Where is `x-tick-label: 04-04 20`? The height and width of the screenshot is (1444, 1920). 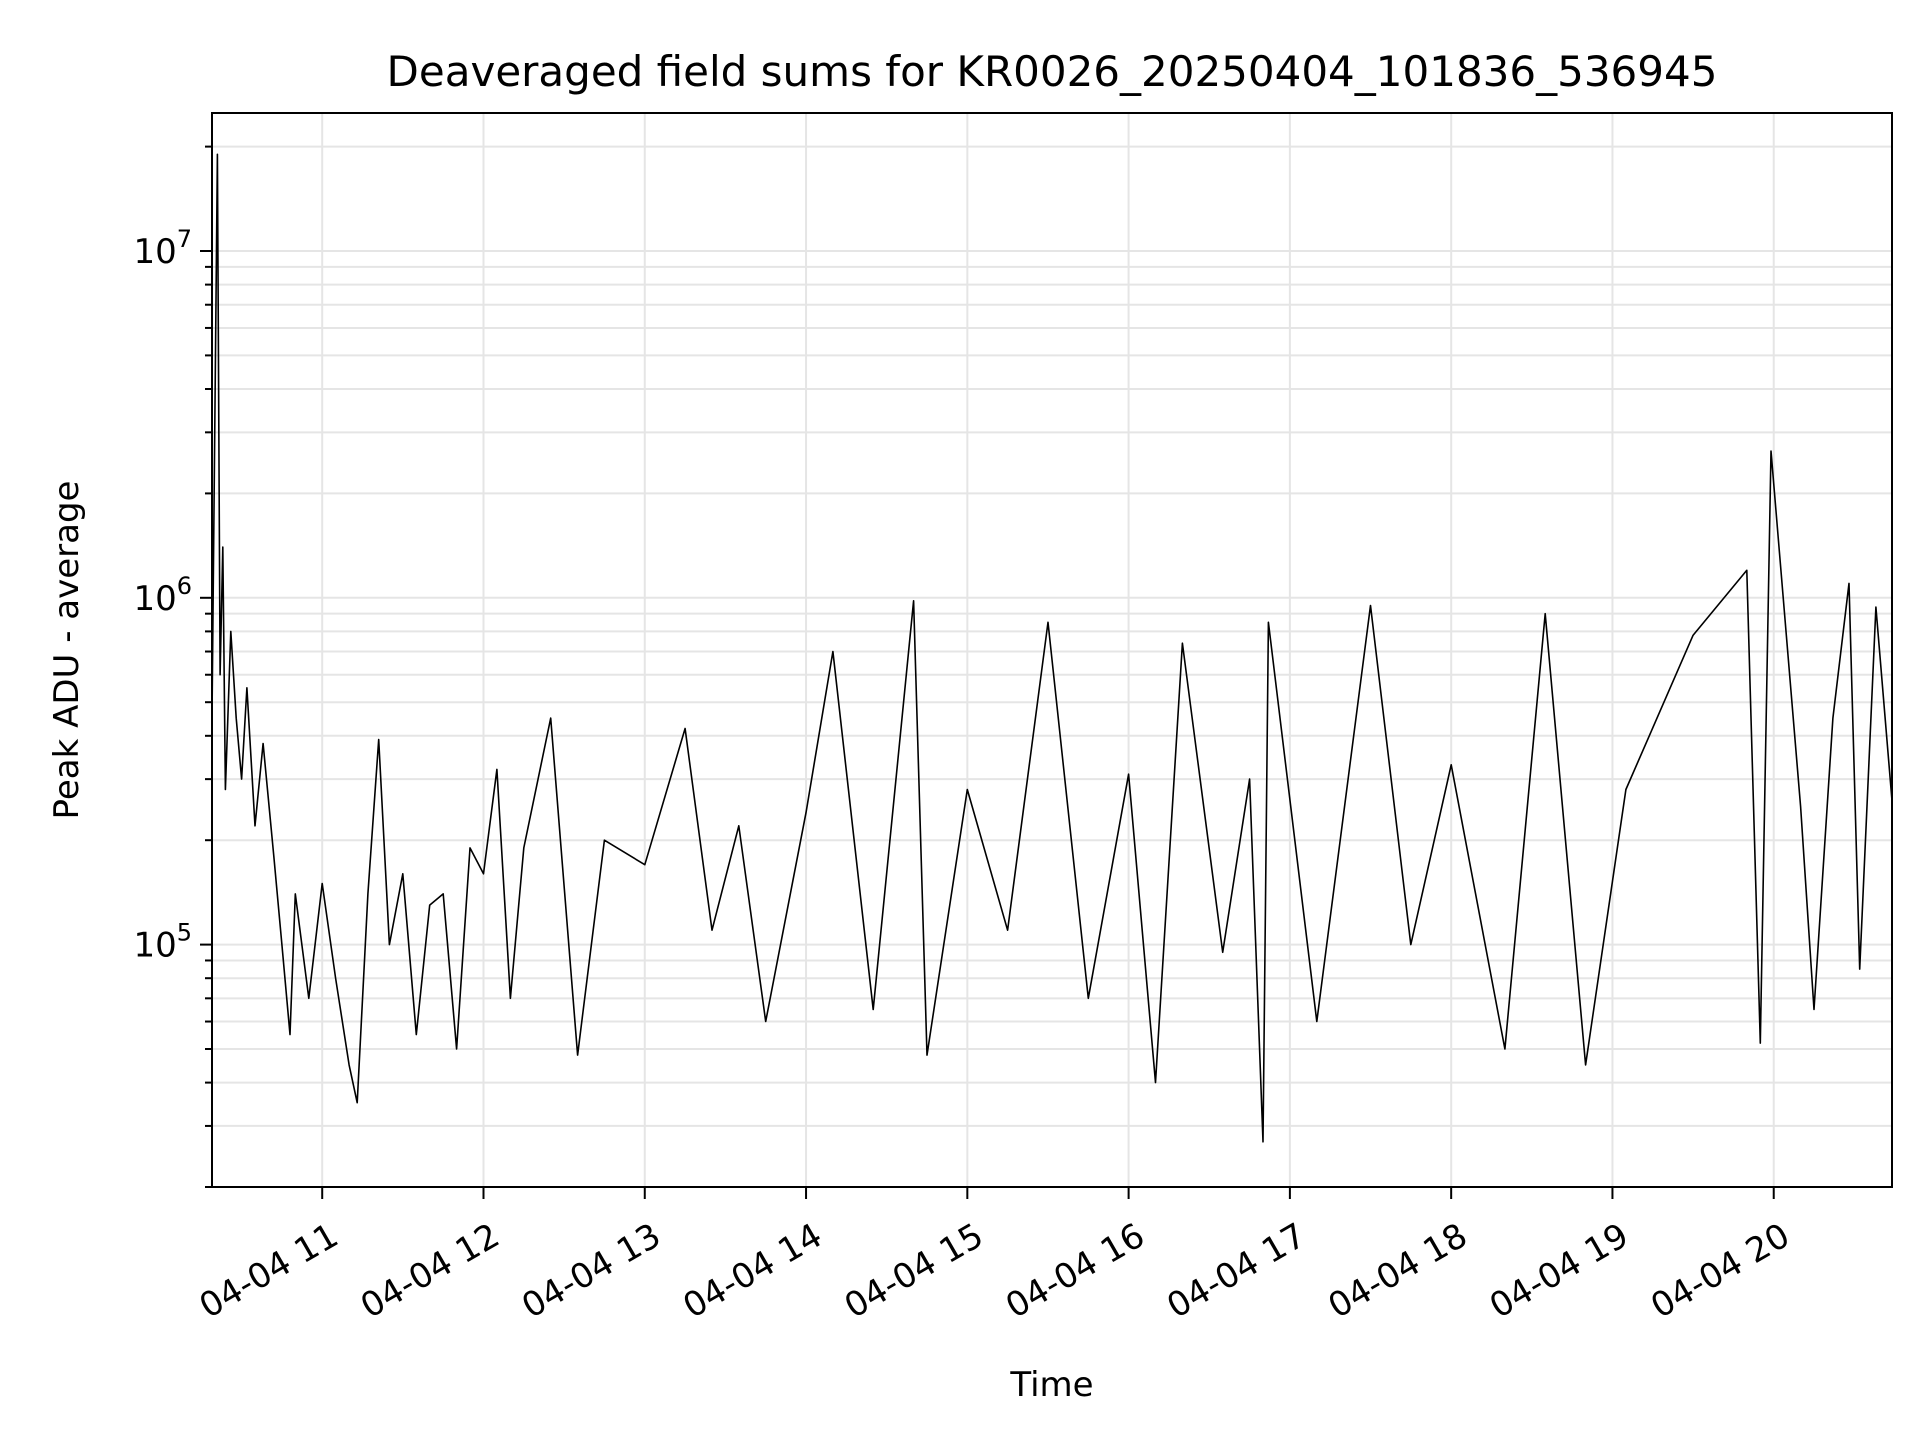 x-tick-label: 04-04 20 is located at coordinates (1720, 1271).